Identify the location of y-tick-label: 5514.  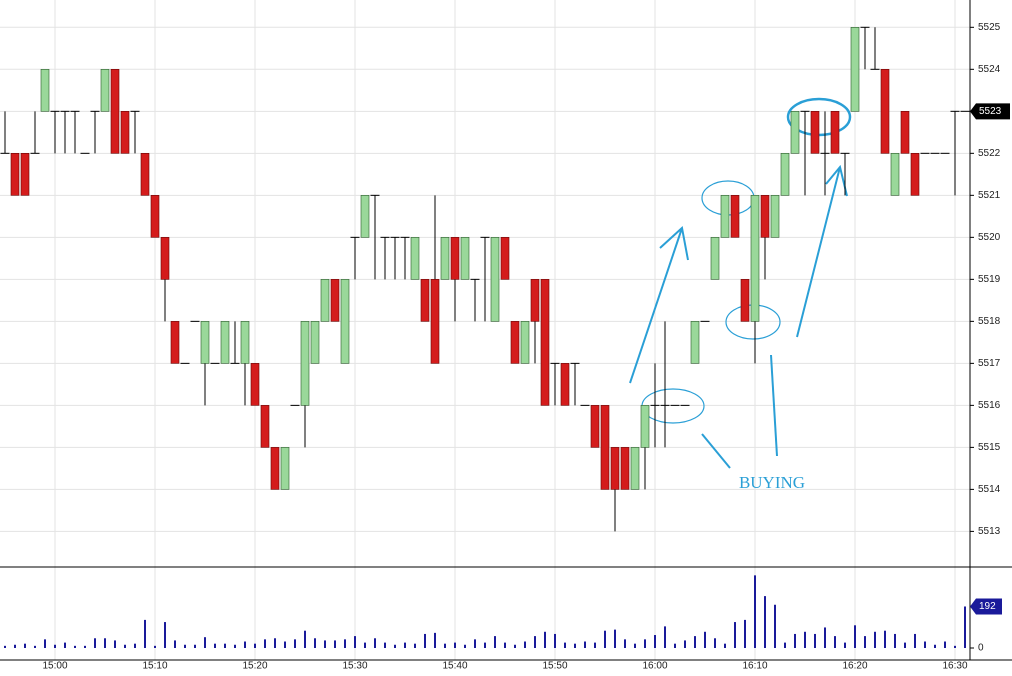
(989, 489).